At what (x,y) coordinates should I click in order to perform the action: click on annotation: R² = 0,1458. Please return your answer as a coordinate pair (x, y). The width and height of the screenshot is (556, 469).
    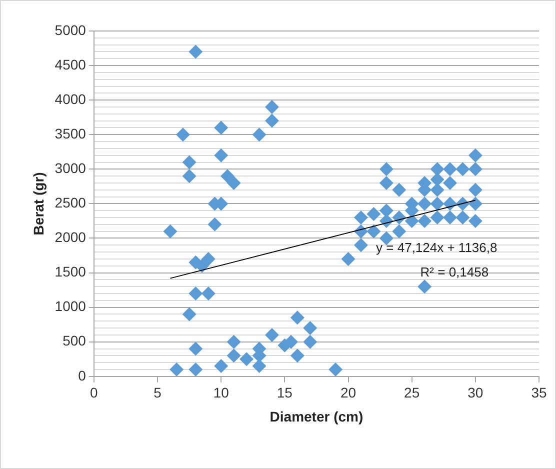
    Looking at the image, I should click on (454, 272).